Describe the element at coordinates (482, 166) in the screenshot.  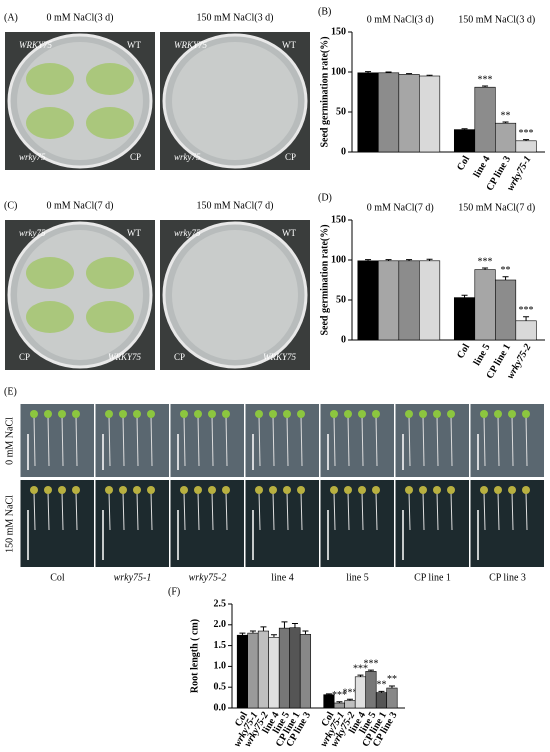
I see `x-tick-label: line 4` at that location.